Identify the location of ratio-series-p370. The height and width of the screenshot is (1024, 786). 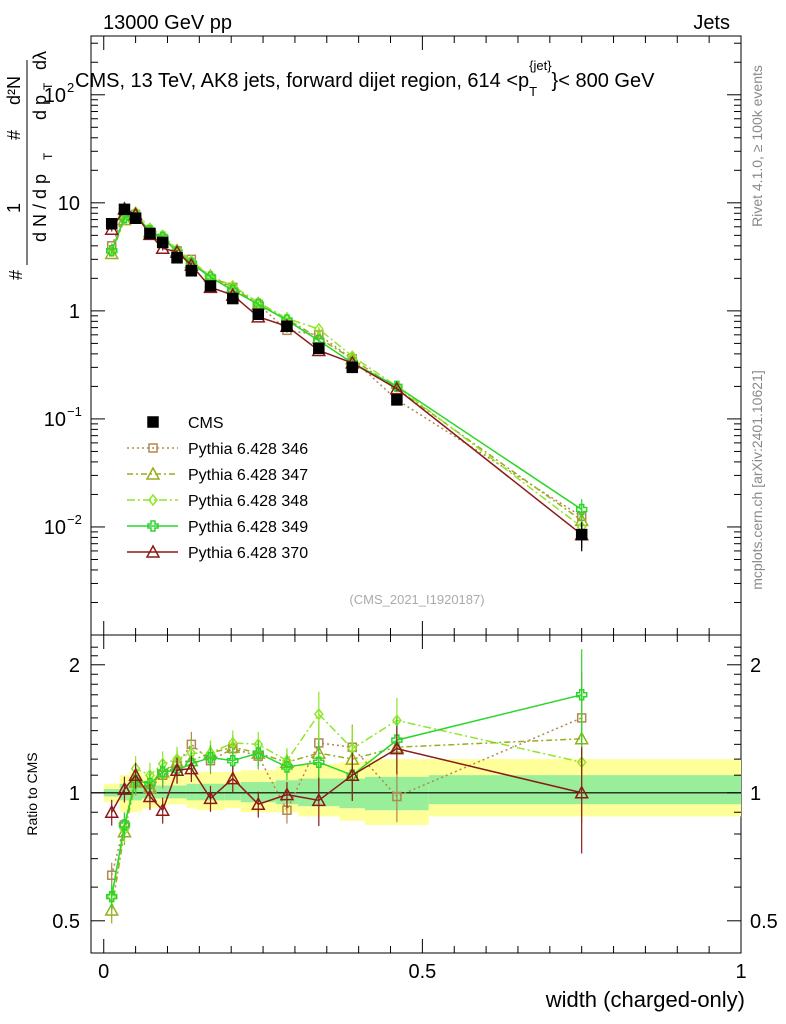
(346, 790).